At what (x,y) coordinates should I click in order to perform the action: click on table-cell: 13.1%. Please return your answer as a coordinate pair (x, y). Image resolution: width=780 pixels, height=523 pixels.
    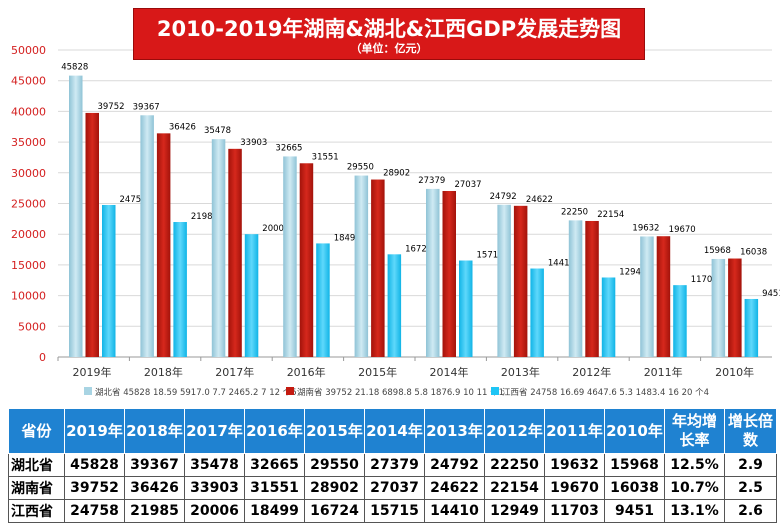
    Looking at the image, I should click on (694, 511).